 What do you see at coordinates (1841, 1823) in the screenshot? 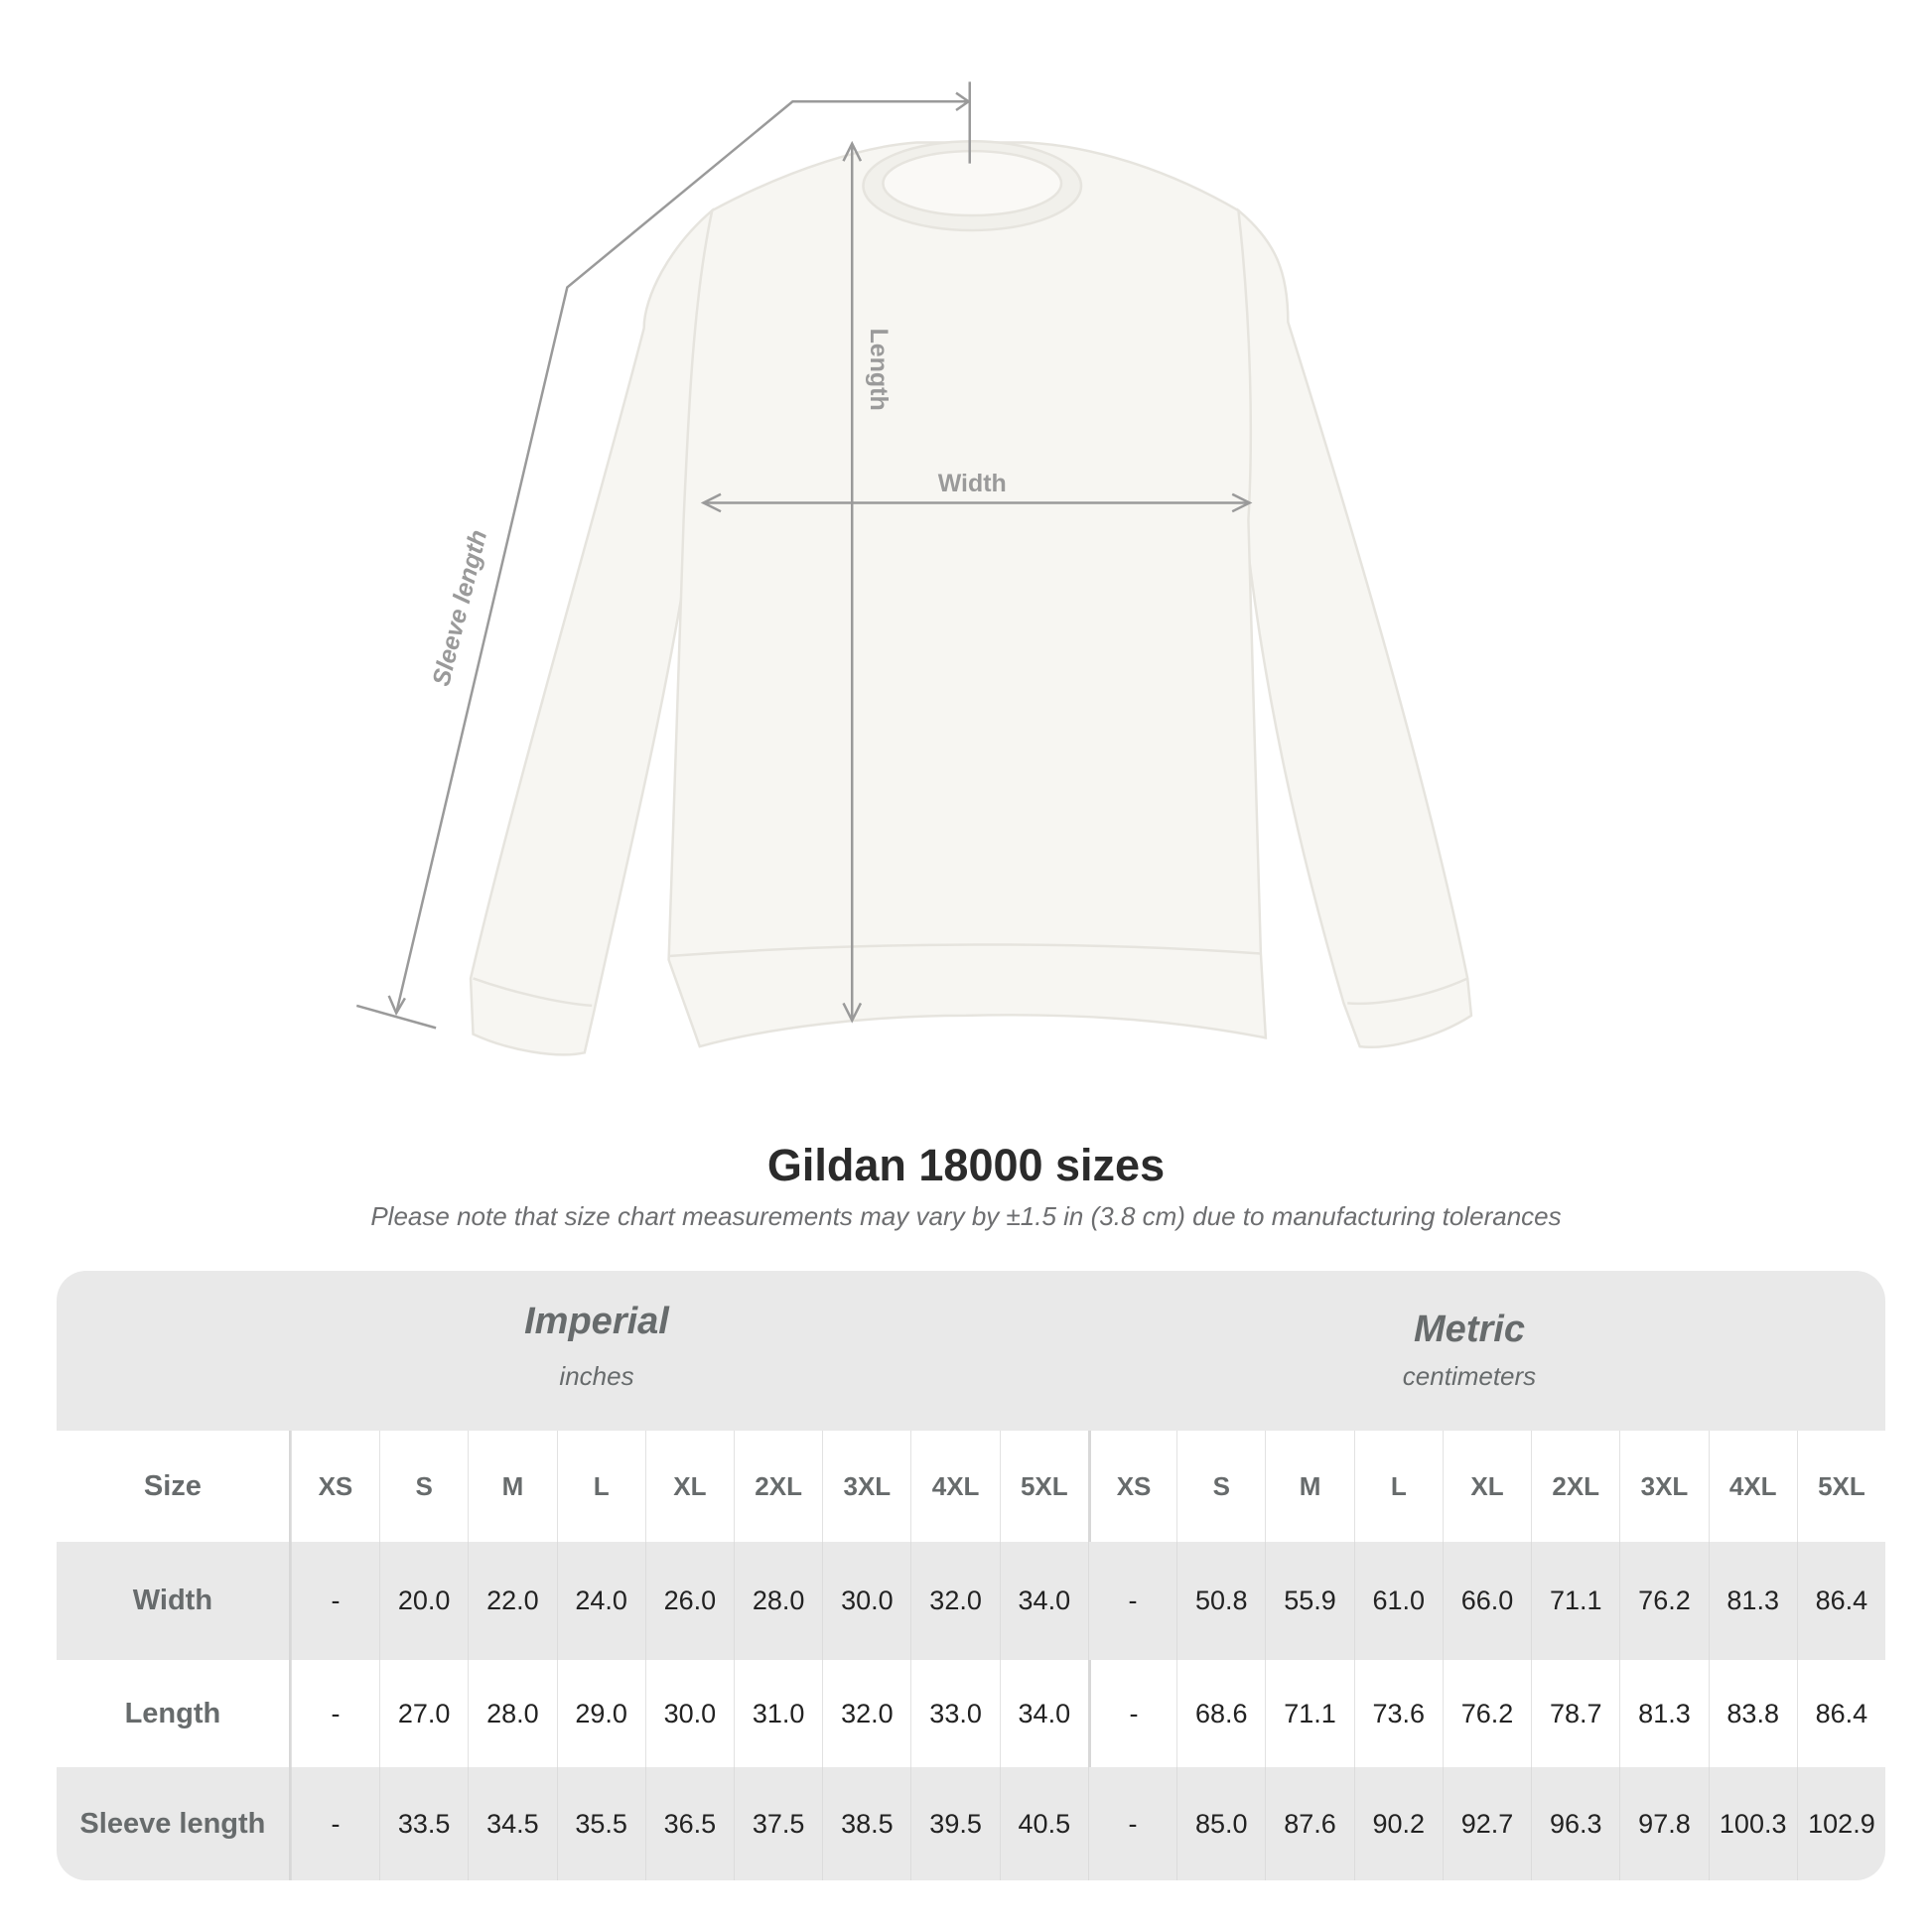
I see `metric-value-cell: 102.9` at bounding box center [1841, 1823].